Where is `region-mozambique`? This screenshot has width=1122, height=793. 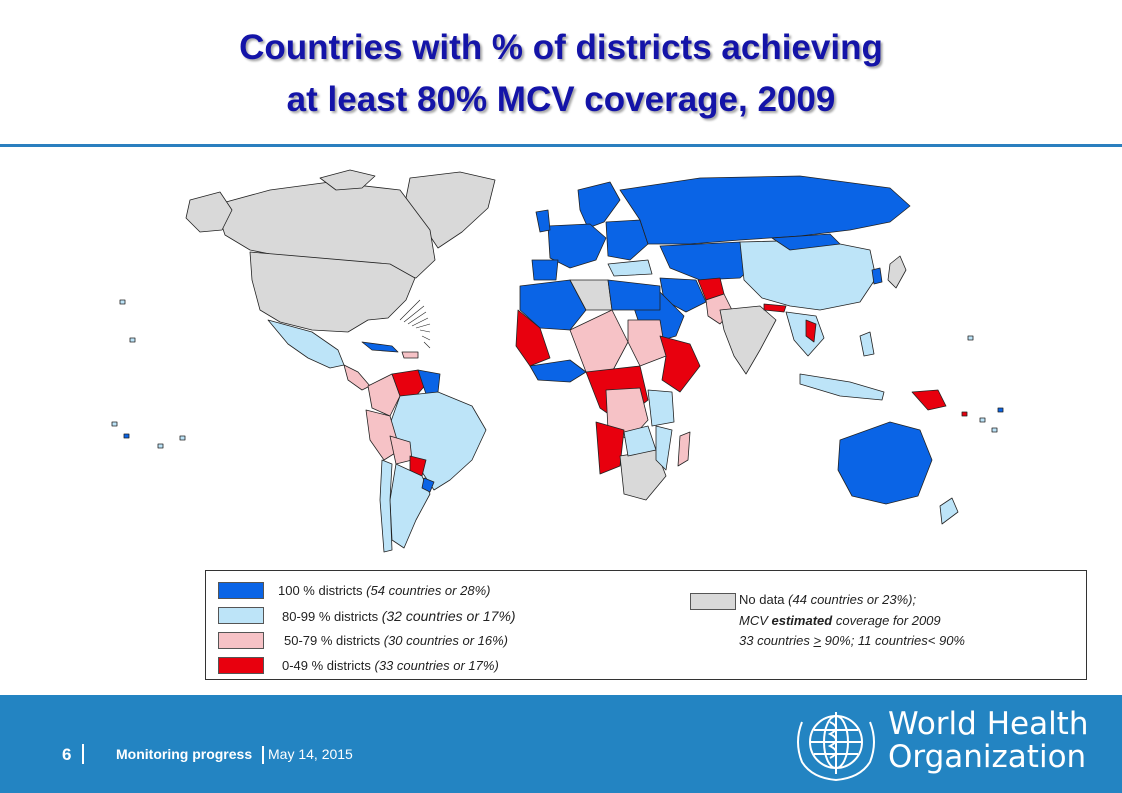
region-mozambique is located at coordinates (664, 448).